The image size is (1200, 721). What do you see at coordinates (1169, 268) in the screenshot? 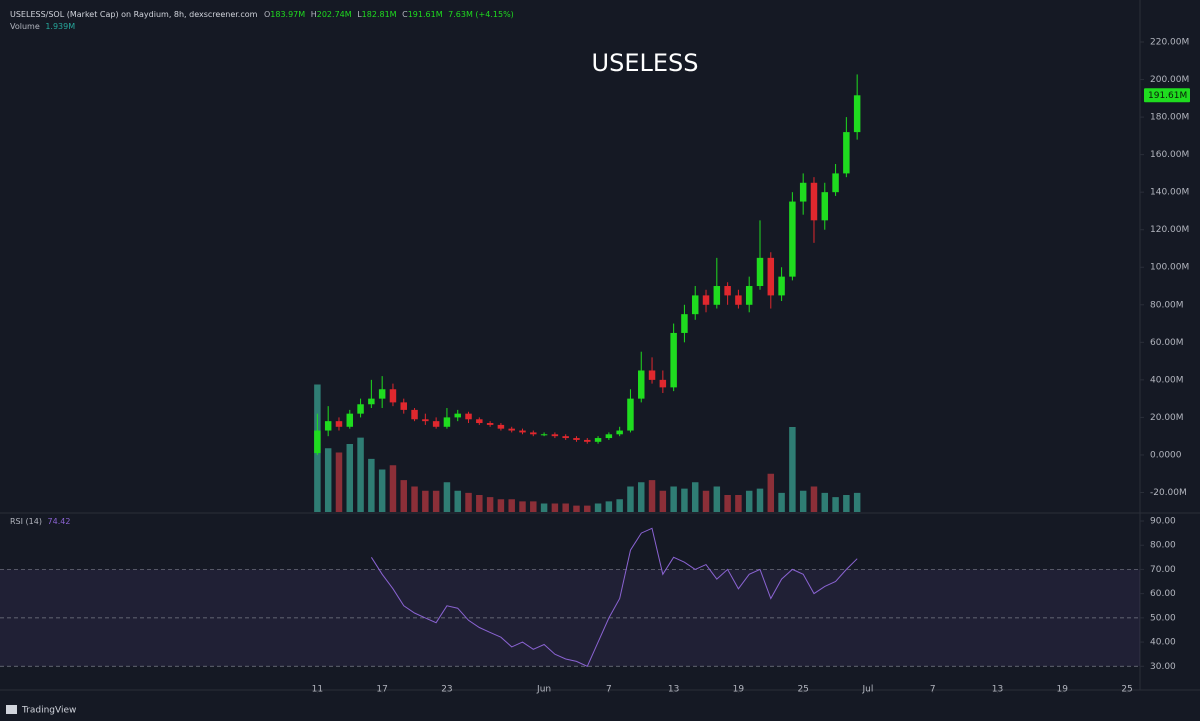
I see `y-tick-label: 100.00M` at bounding box center [1169, 268].